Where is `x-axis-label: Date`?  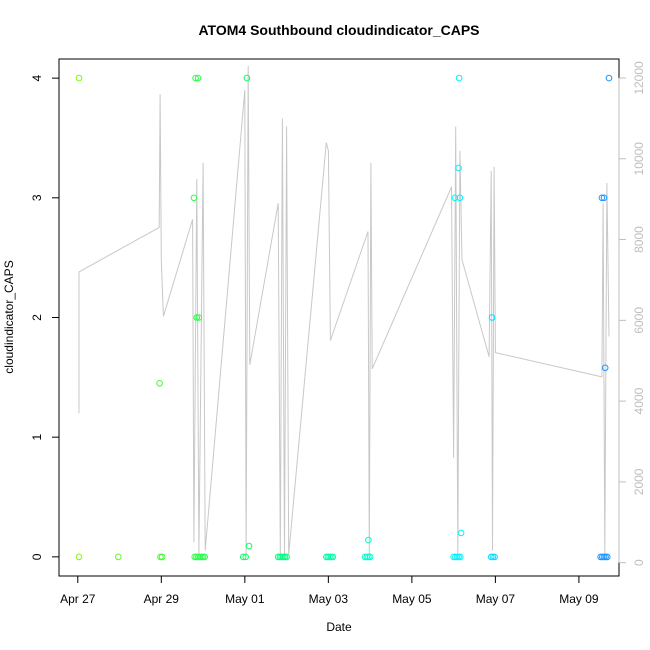 x-axis-label: Date is located at coordinates (339, 627).